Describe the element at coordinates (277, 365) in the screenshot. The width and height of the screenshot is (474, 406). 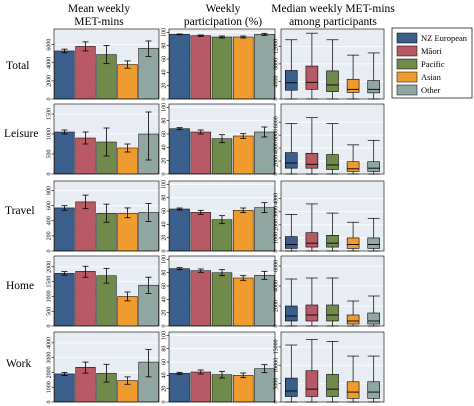
I see `y-tick-label: 10000` at that location.